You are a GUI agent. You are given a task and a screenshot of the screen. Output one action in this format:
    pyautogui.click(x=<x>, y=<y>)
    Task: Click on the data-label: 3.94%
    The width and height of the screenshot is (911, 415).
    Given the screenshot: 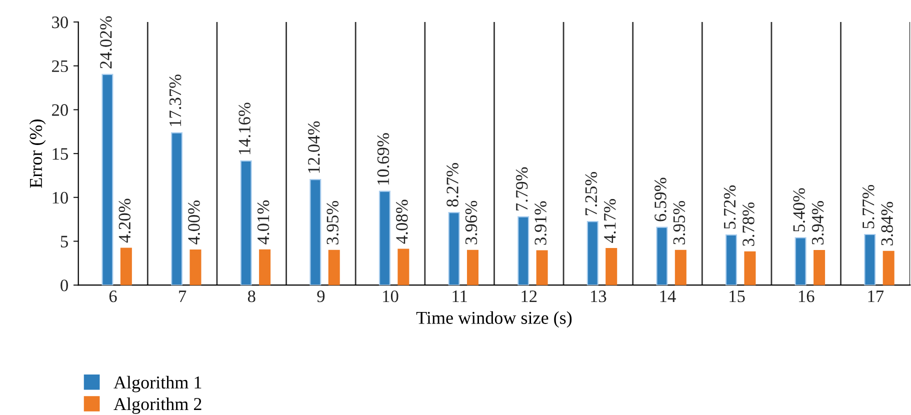 What is the action you would take?
    pyautogui.click(x=818, y=222)
    